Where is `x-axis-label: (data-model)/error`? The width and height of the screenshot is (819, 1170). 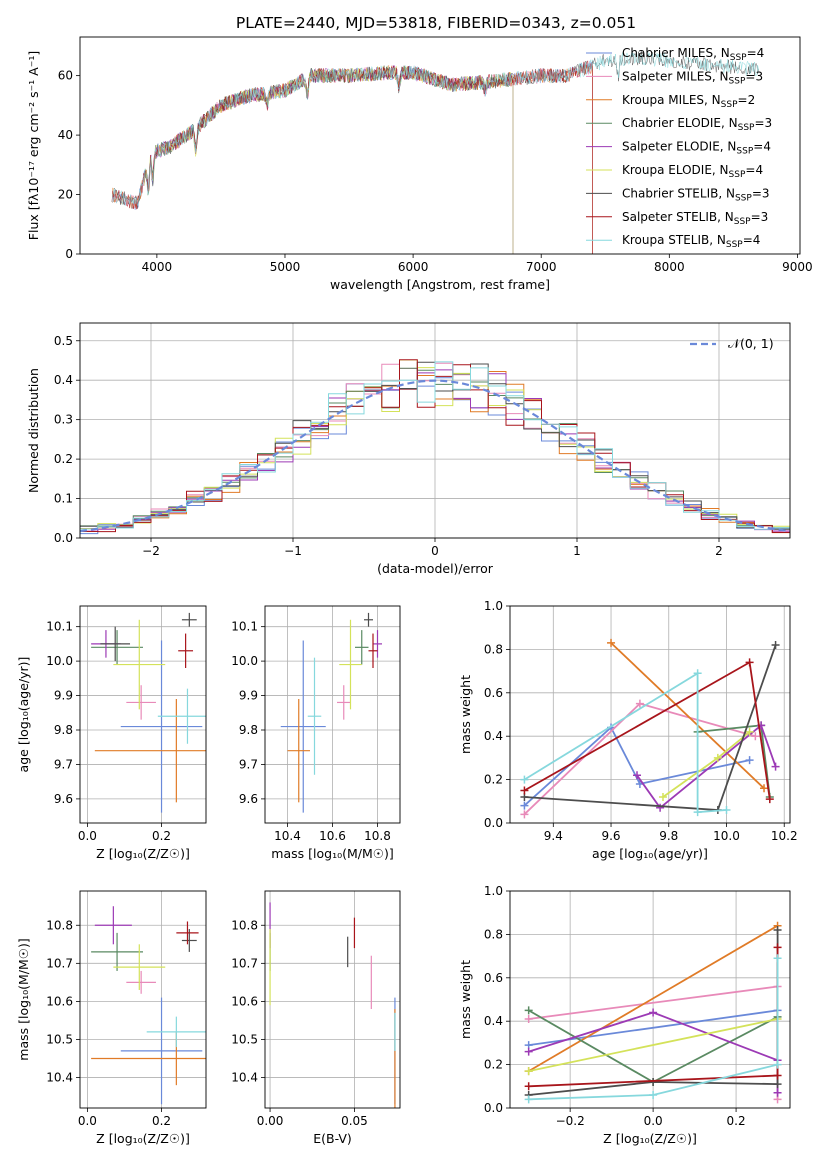 x-axis-label: (data-model)/error is located at coordinates (435, 568).